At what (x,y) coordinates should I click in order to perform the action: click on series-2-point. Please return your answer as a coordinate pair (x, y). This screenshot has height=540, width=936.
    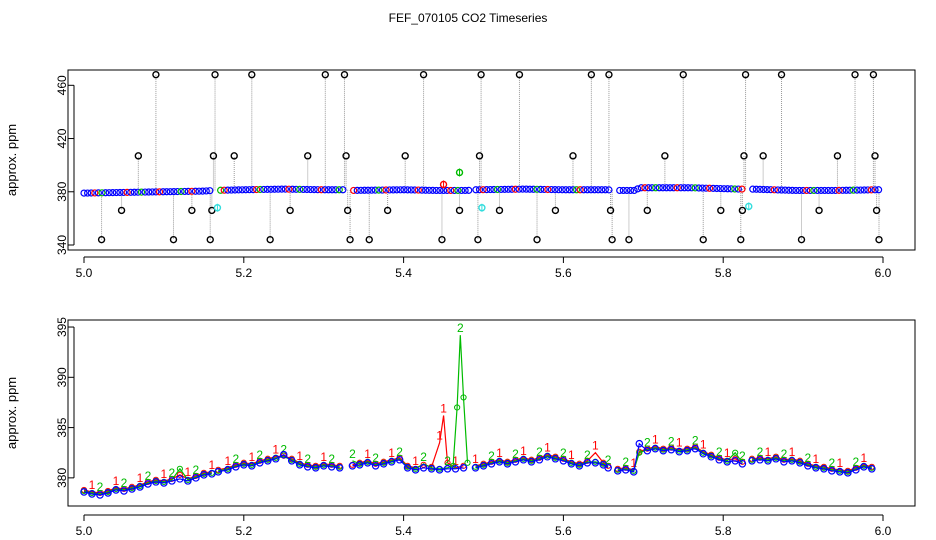
    Looking at the image, I should click on (463, 397).